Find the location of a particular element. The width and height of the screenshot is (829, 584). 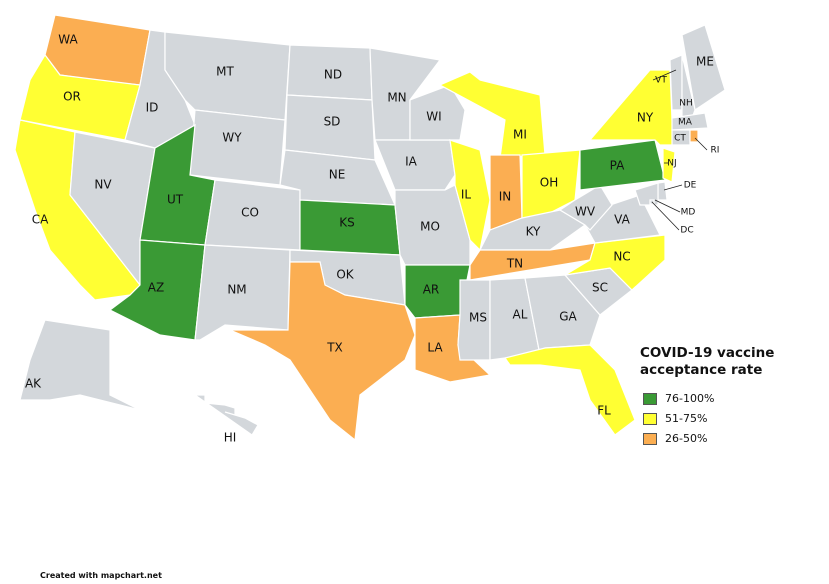

state-label: NC is located at coordinates (621, 257).